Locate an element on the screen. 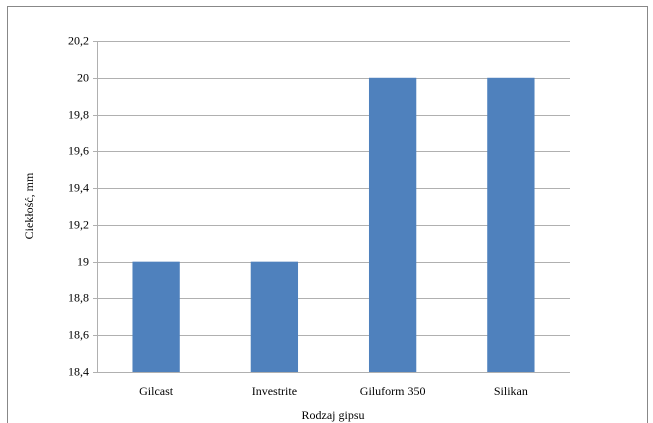 This screenshot has height=423, width=653. x-tick-label: Gilcast is located at coordinates (156, 391).